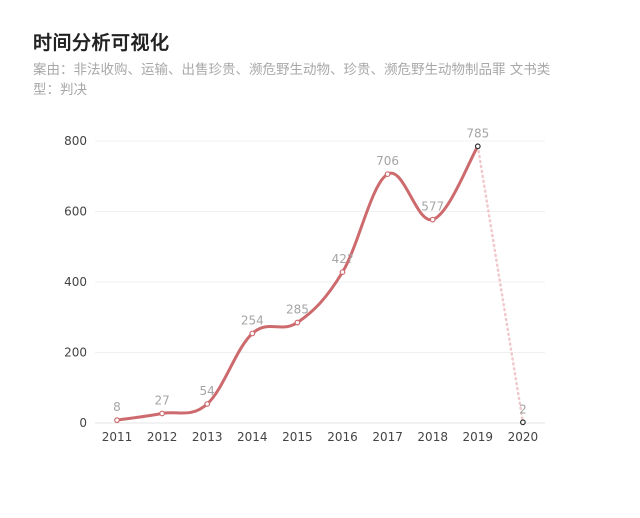 This screenshot has width=640, height=518. I want to click on y-axis: 0 200 400 600 800, so click(75, 282).